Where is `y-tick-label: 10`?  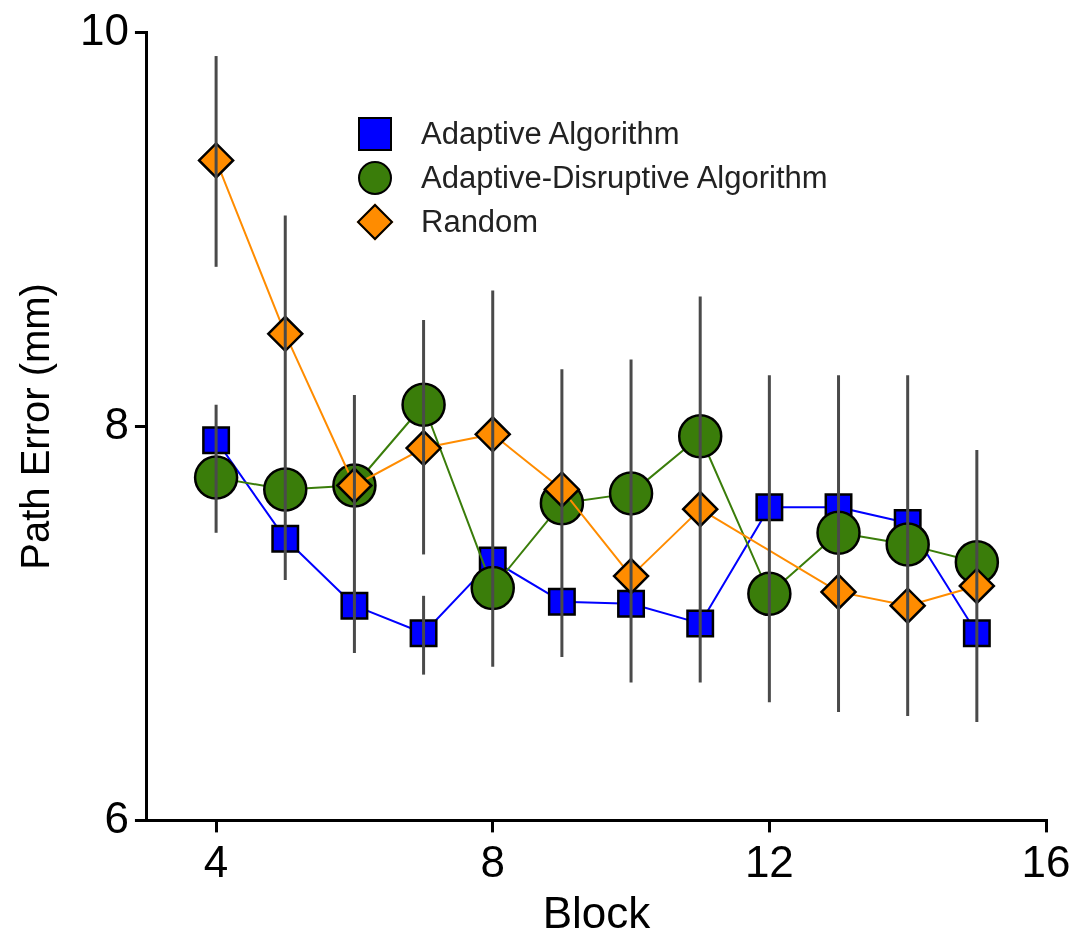 y-tick-label: 10 is located at coordinates (104, 29).